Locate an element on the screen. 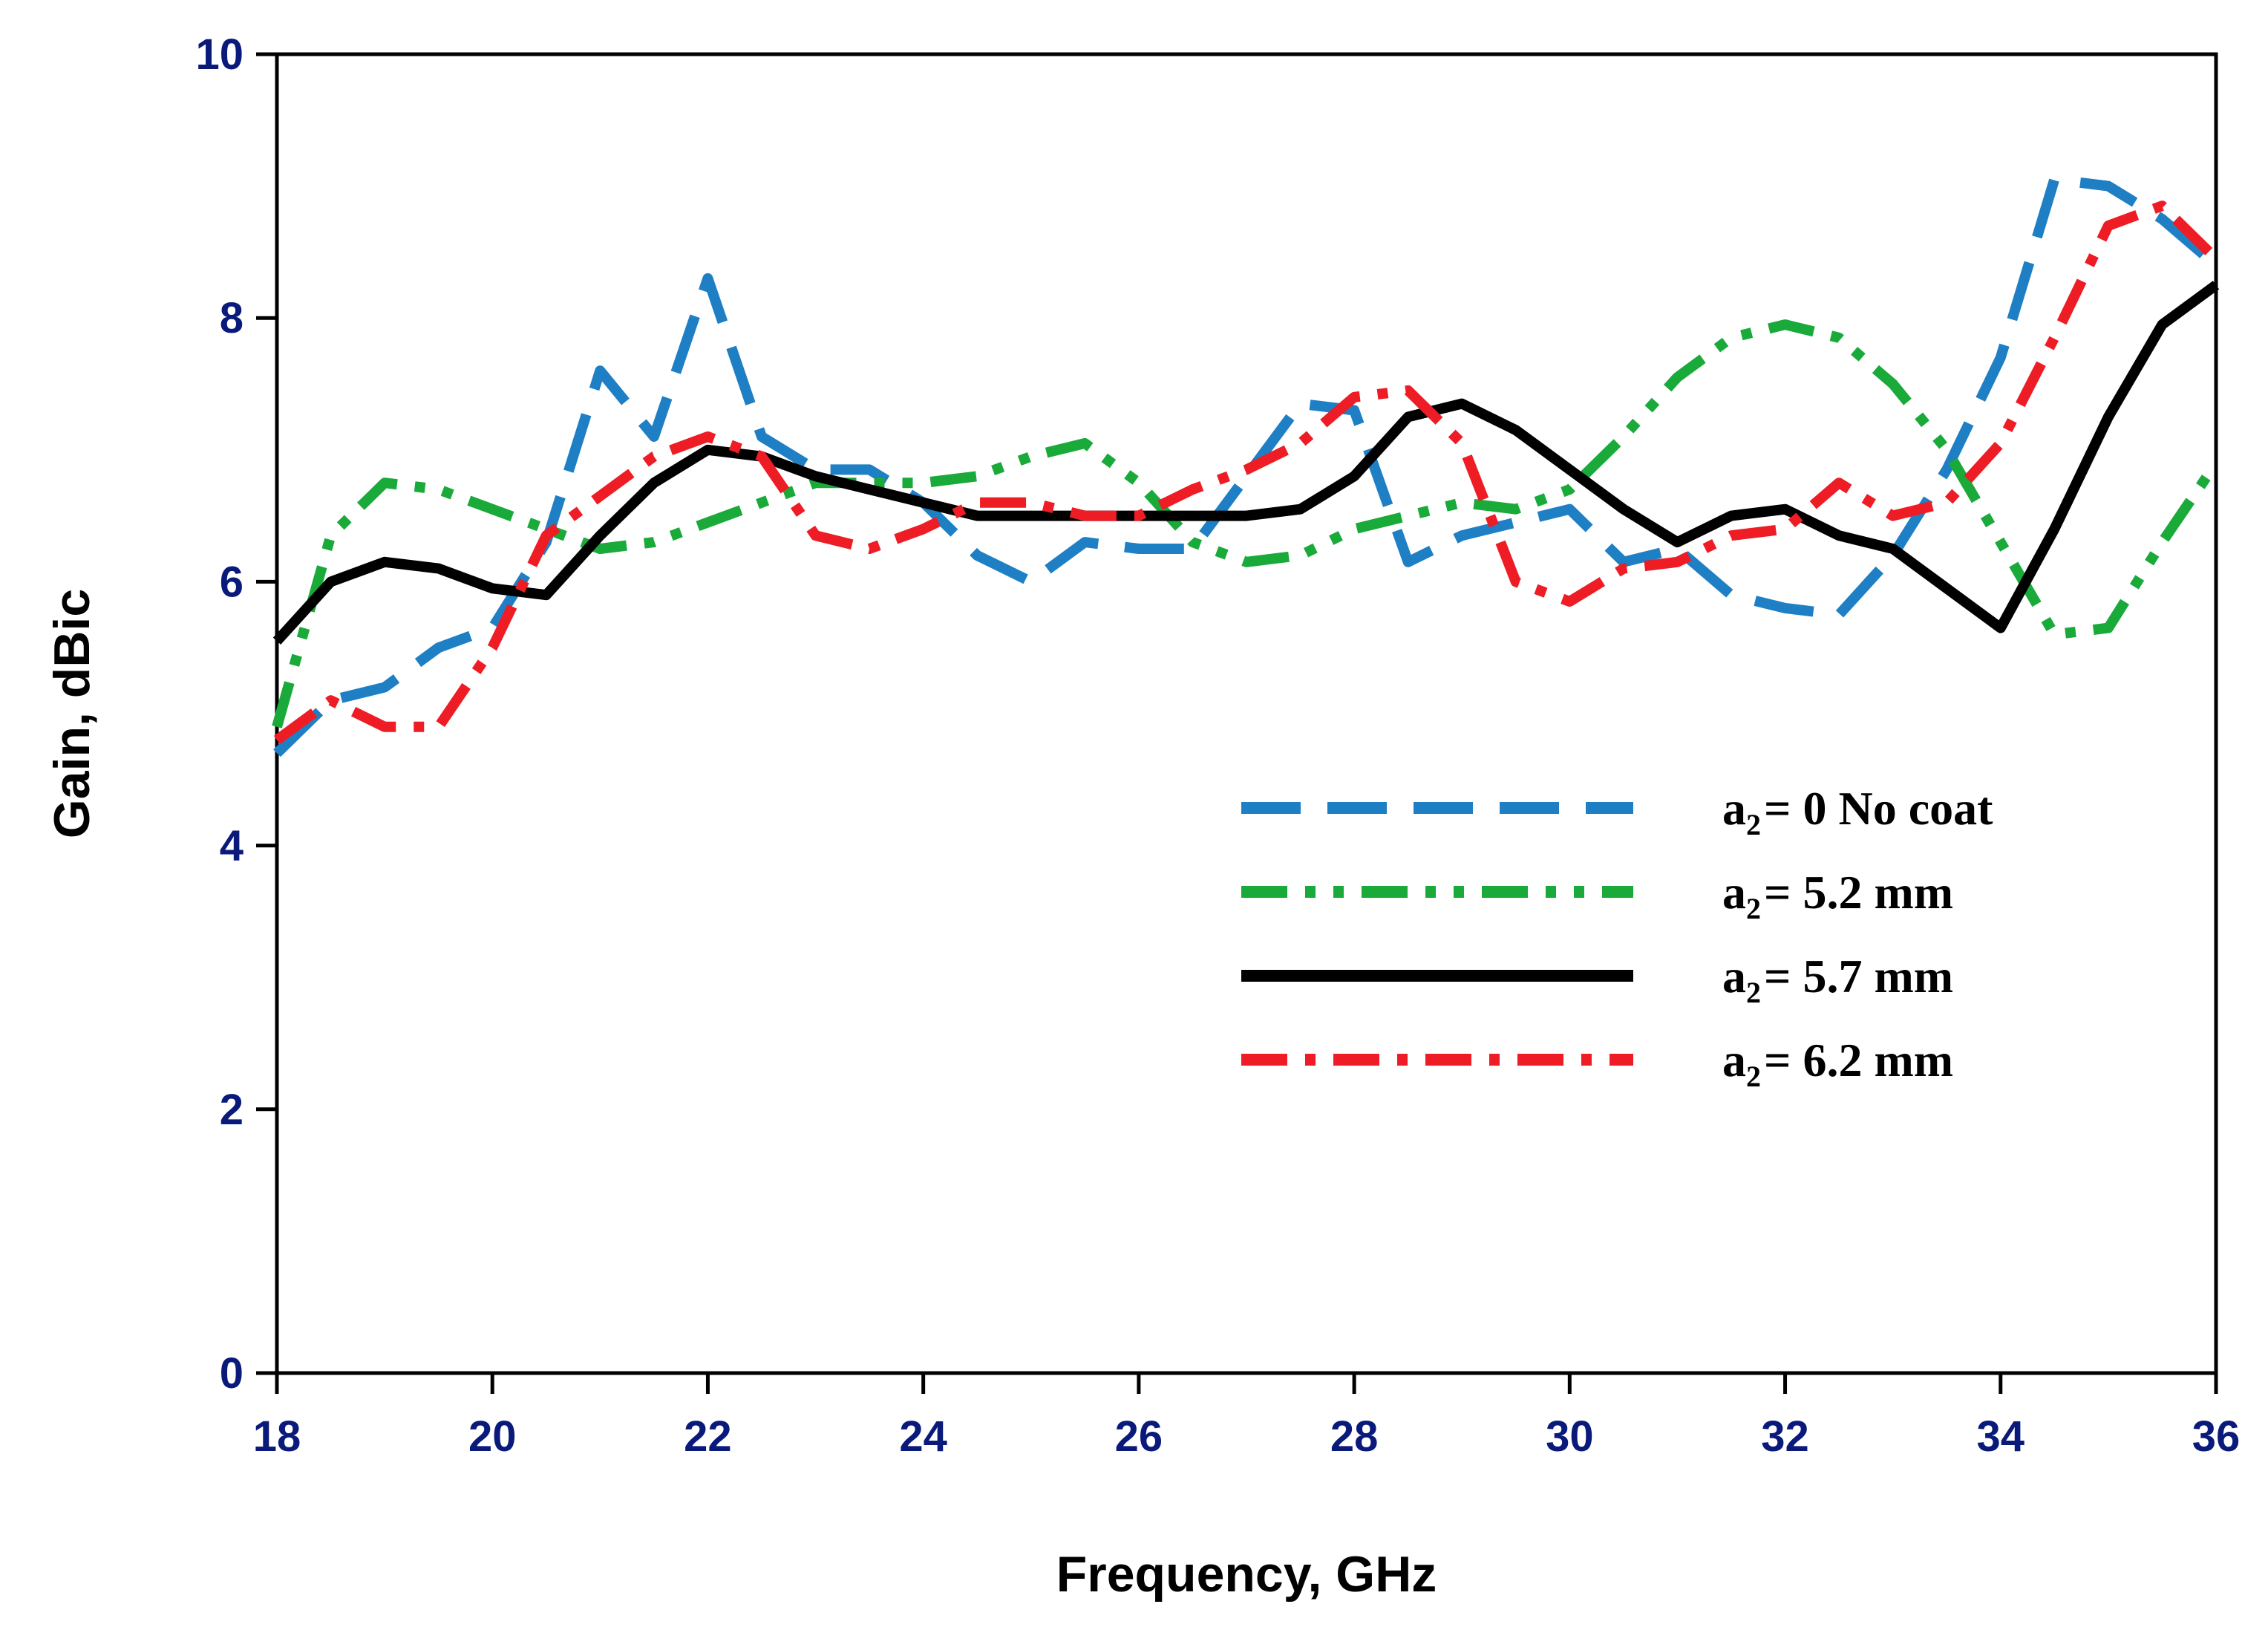 The height and width of the screenshot is (1630, 2268). y-tick-label: 6 is located at coordinates (232, 582).